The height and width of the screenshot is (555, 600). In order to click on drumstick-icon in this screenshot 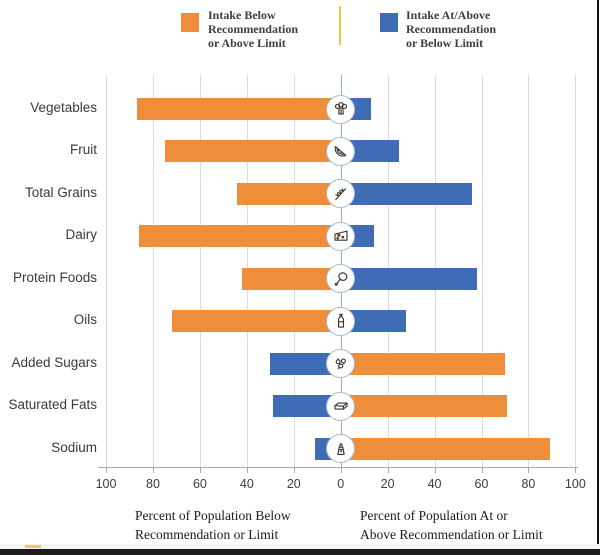, I will do `click(341, 279)`.